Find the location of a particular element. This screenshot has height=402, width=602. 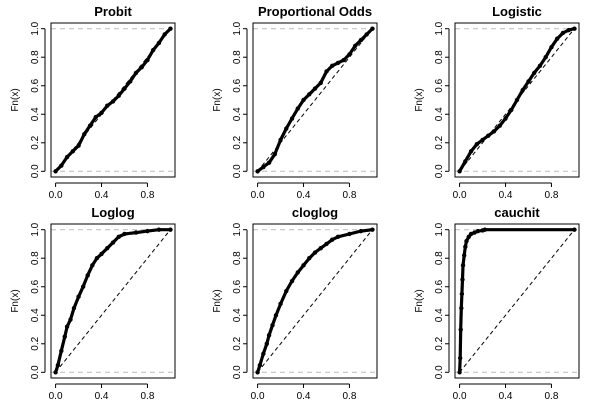

reference-diagonal is located at coordinates (315, 301).